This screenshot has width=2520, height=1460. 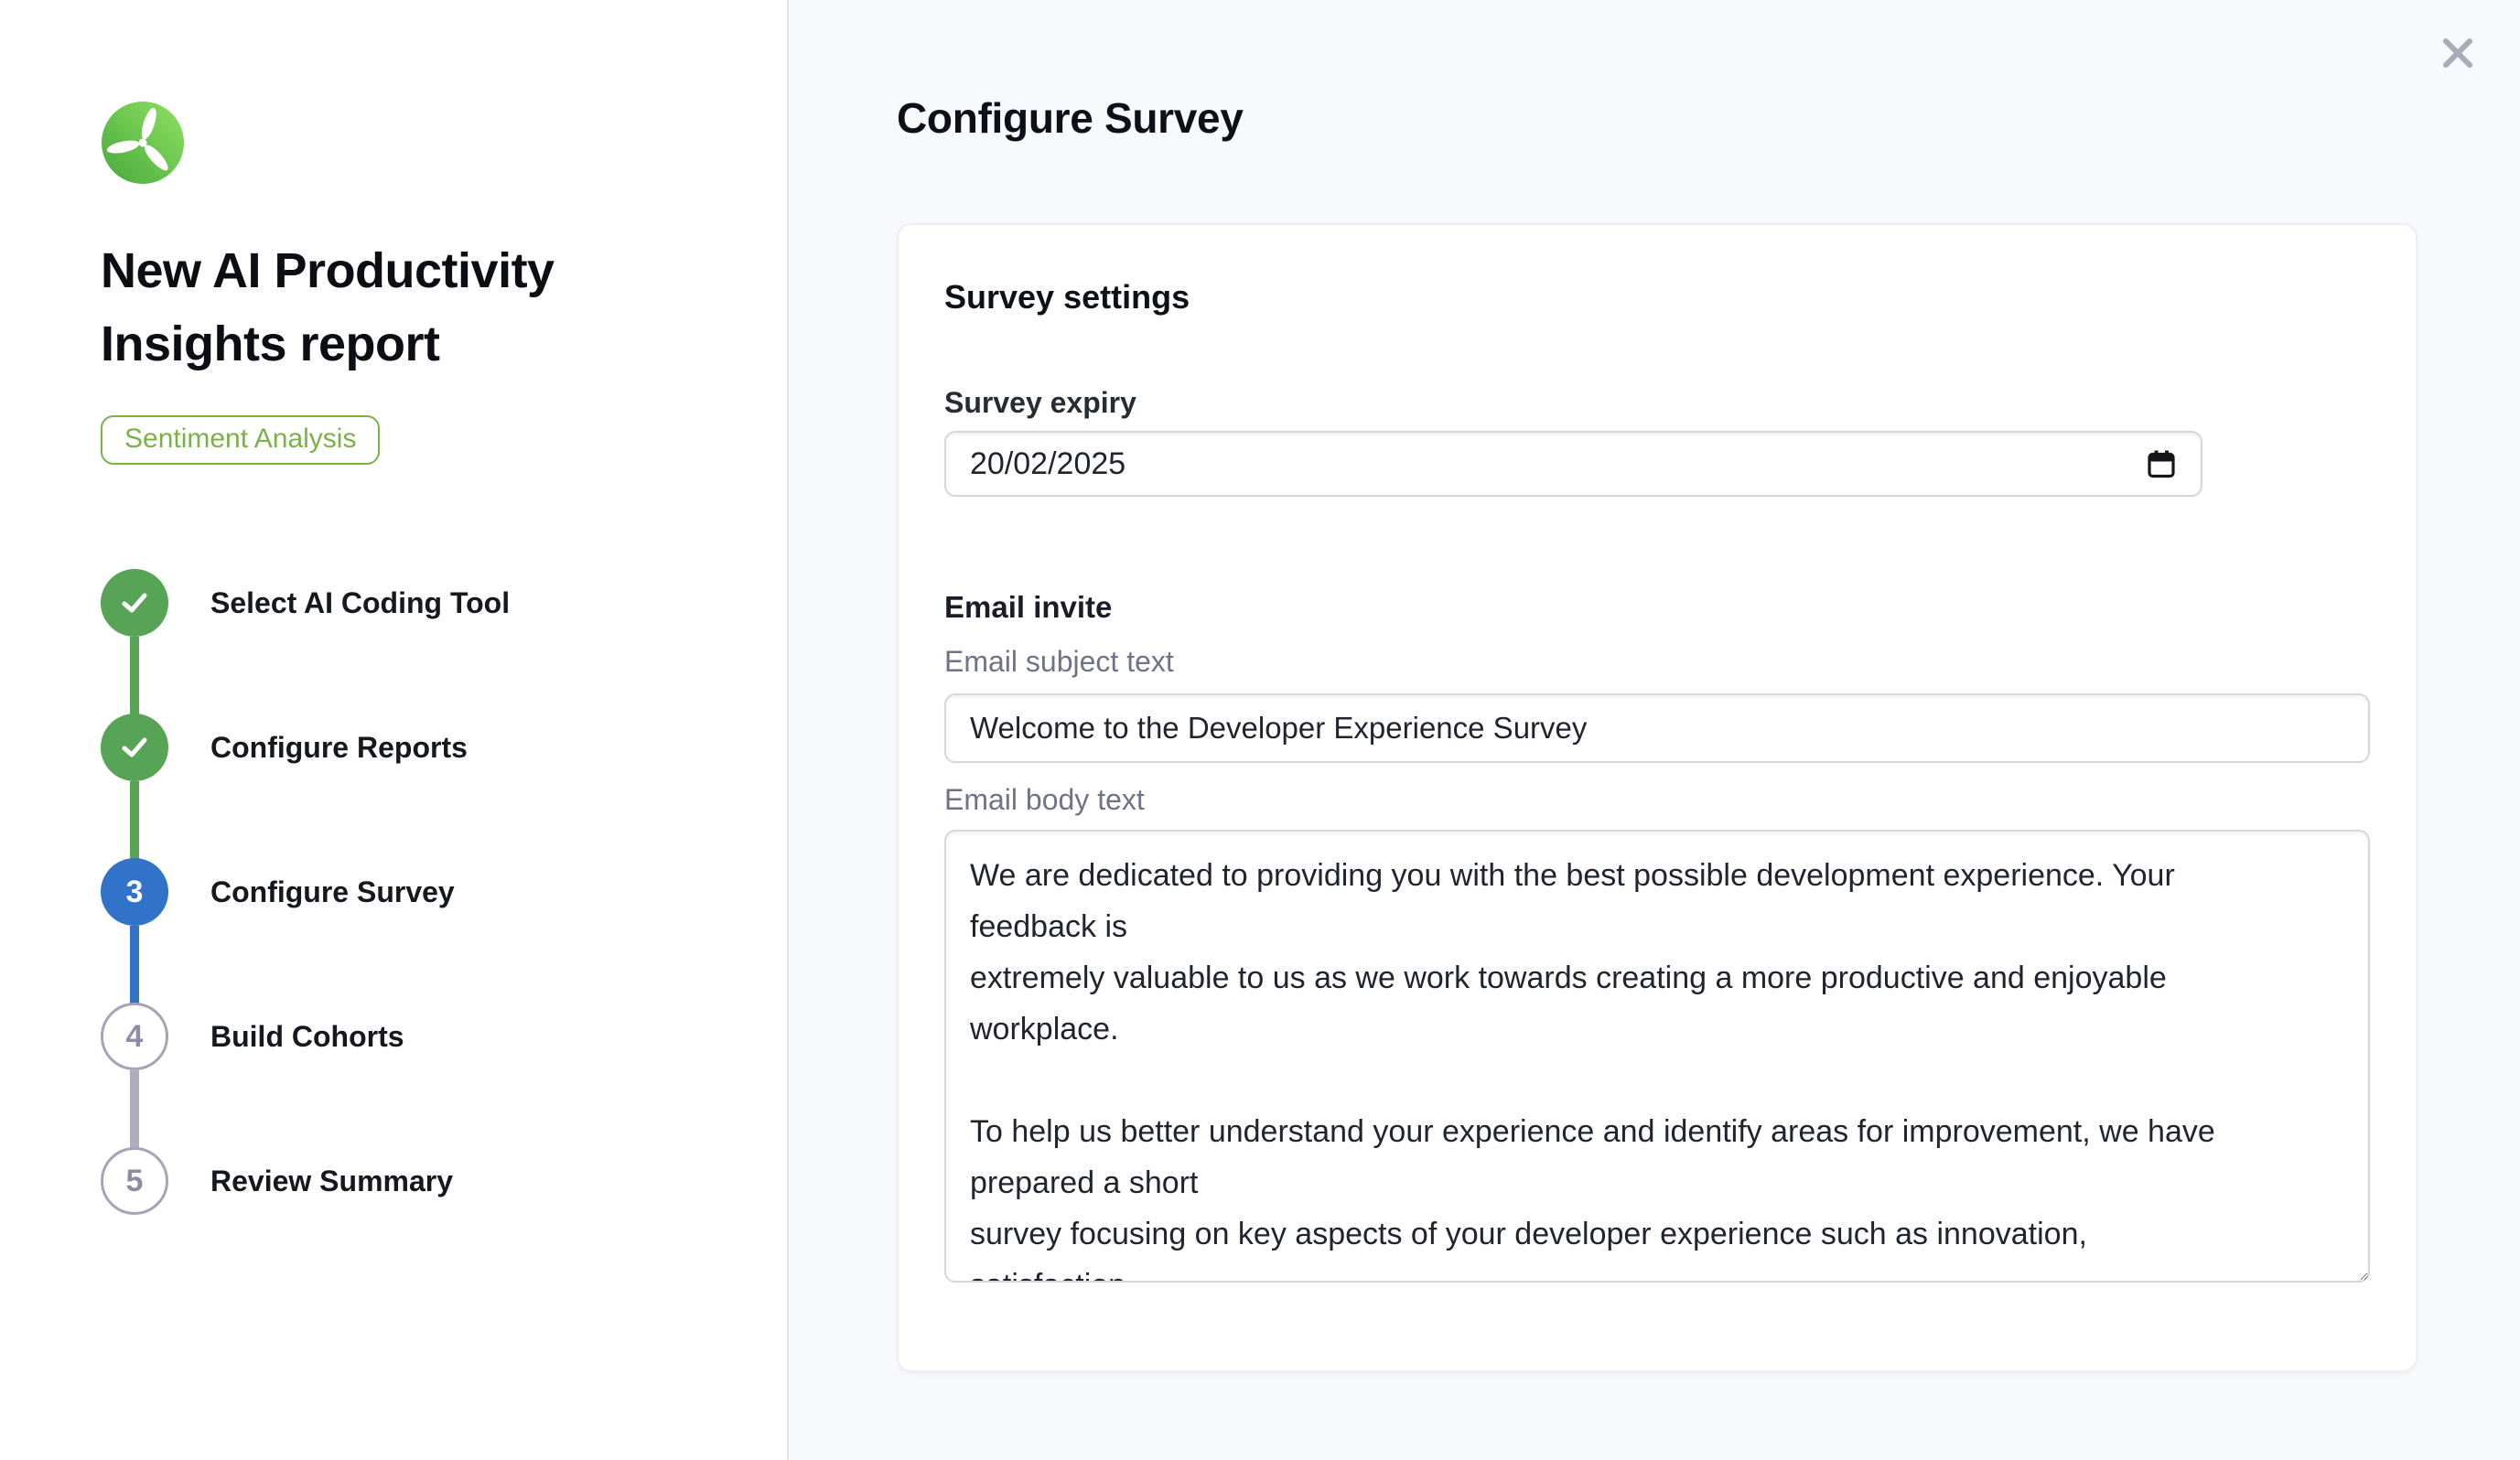 What do you see at coordinates (416, 1076) in the screenshot?
I see `stepper-item-build-cohorts: 4 Build Cohorts` at bounding box center [416, 1076].